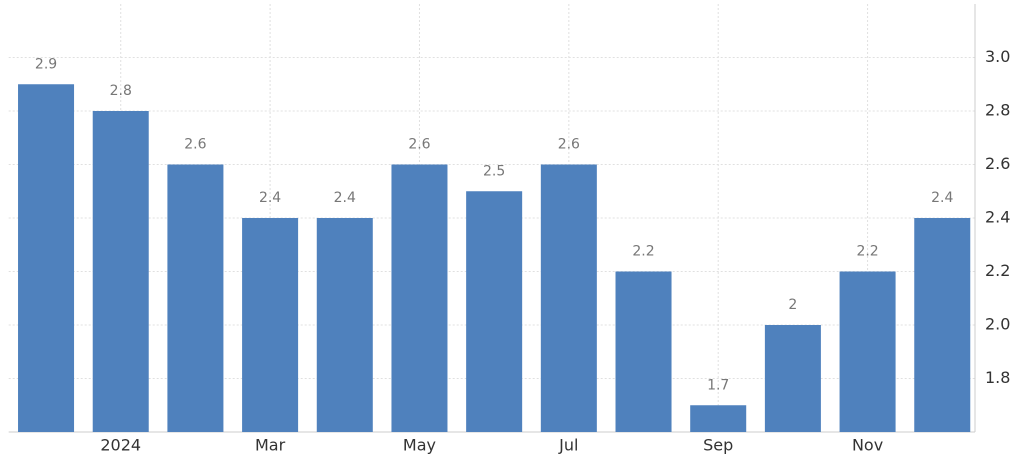 This screenshot has width=1024, height=462. What do you see at coordinates (792, 305) in the screenshot?
I see `value-label: 2` at bounding box center [792, 305].